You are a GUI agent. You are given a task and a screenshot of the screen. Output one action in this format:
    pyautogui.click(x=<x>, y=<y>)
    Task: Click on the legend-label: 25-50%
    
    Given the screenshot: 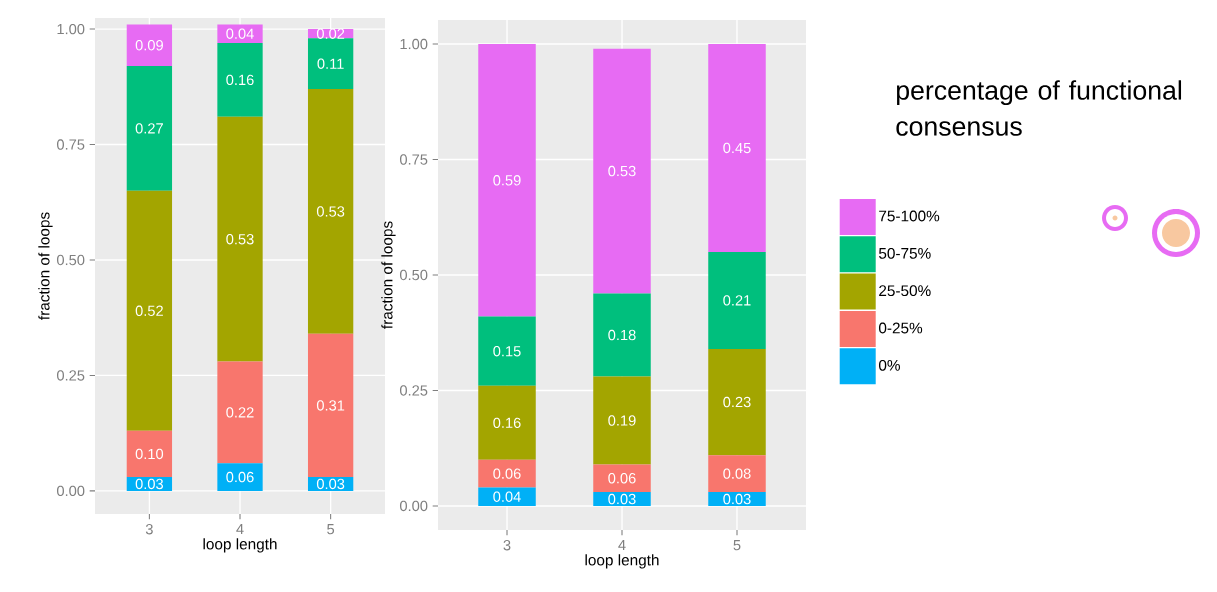 What is the action you would take?
    pyautogui.click(x=905, y=291)
    